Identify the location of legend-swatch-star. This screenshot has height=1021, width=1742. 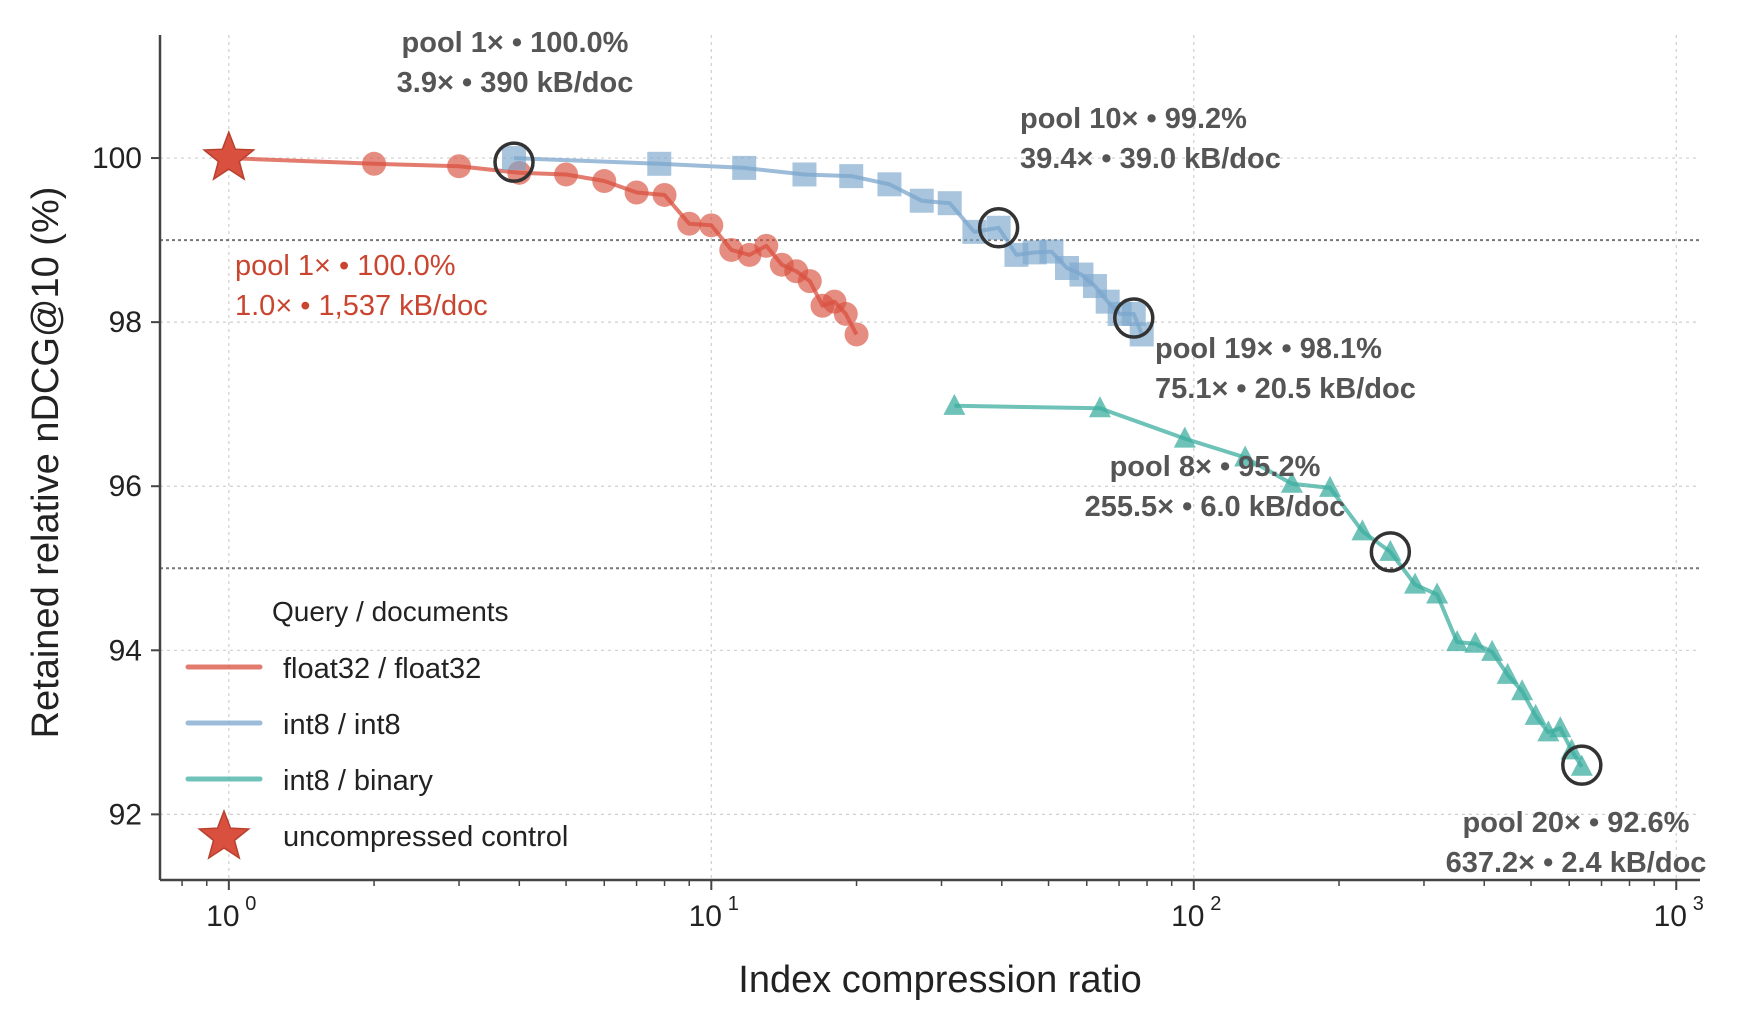
(224, 834).